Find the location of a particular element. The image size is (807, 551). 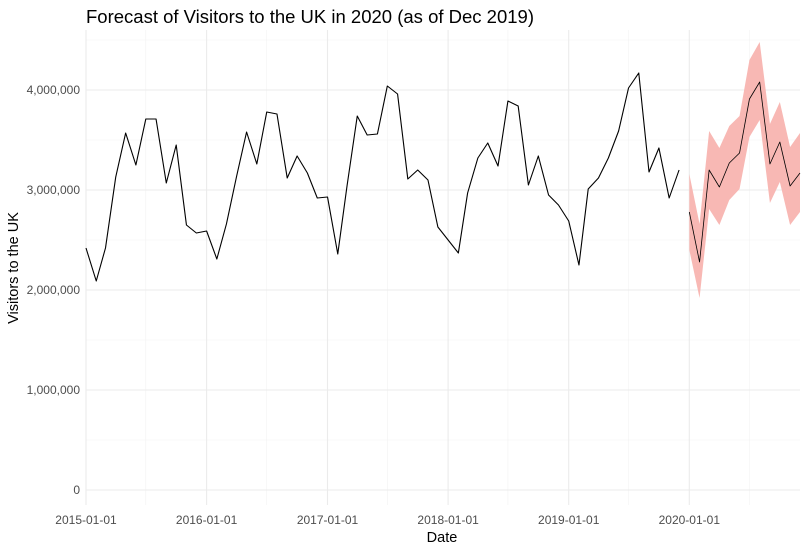

y-tick-label: 3,000,000 is located at coordinates (54, 190).